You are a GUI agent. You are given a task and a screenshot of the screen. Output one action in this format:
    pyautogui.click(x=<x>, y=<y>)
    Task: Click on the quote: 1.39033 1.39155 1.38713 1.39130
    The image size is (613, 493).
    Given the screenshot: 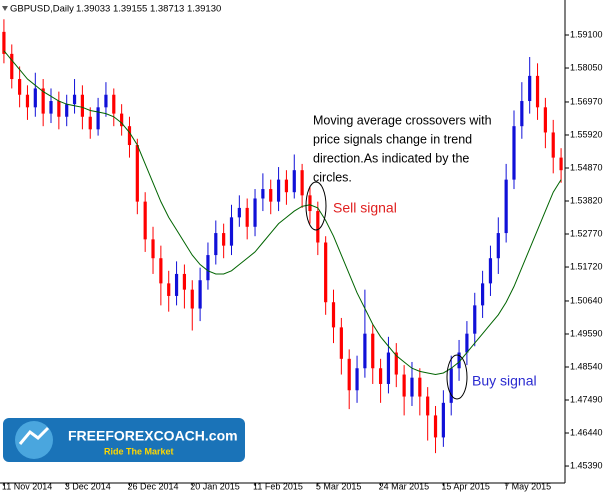 What is the action you would take?
    pyautogui.click(x=148, y=9)
    